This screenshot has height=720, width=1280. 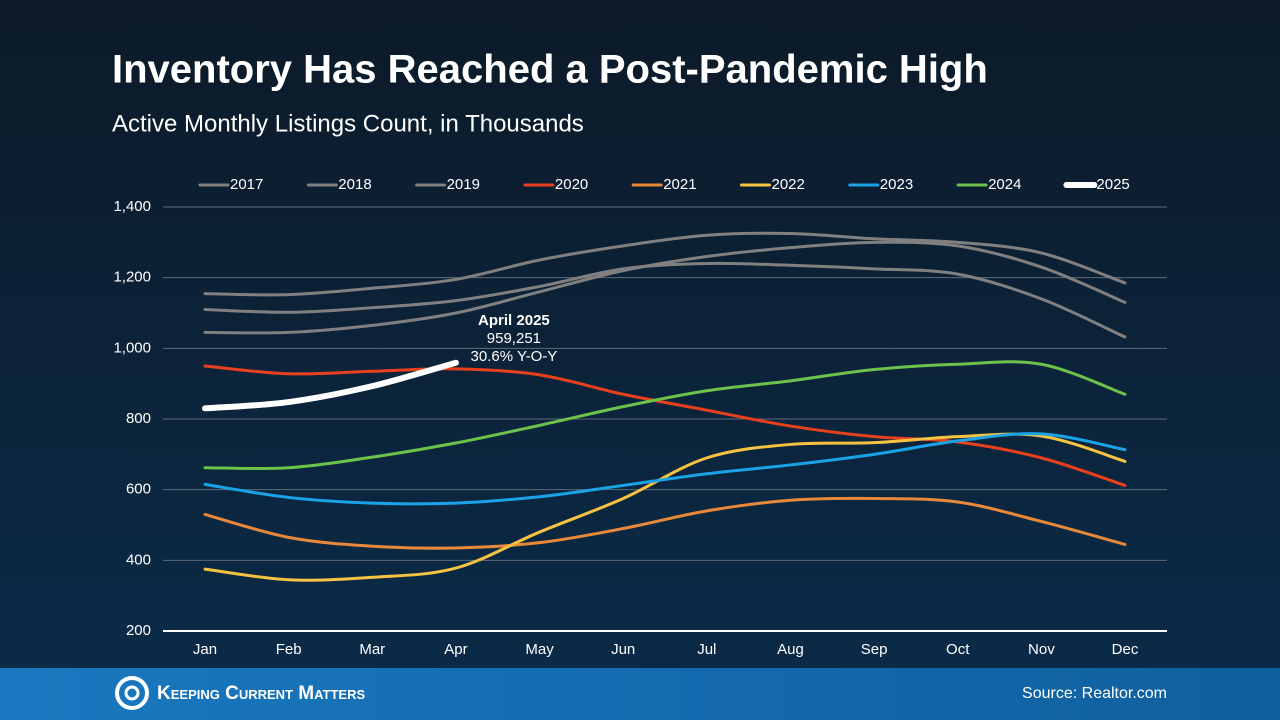 What do you see at coordinates (1041, 649) in the screenshot?
I see `x-tick-label: Nov` at bounding box center [1041, 649].